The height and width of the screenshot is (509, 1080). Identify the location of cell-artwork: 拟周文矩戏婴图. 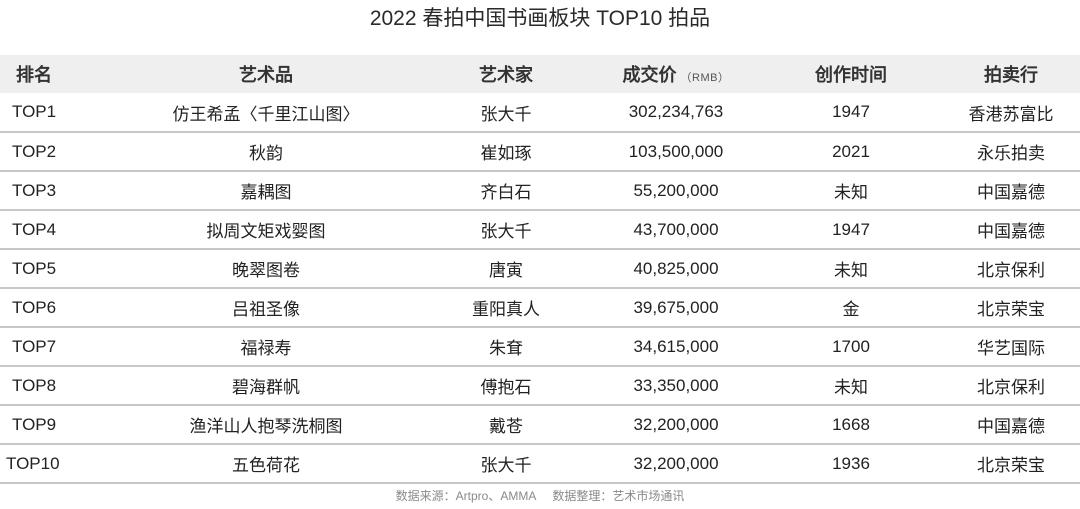
(266, 231).